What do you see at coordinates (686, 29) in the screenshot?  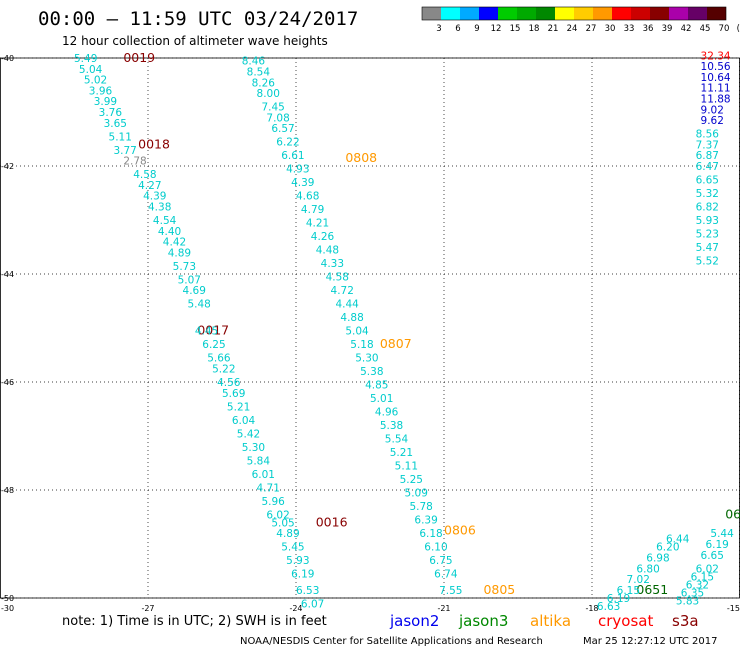 I see `scale-label: 42` at bounding box center [686, 29].